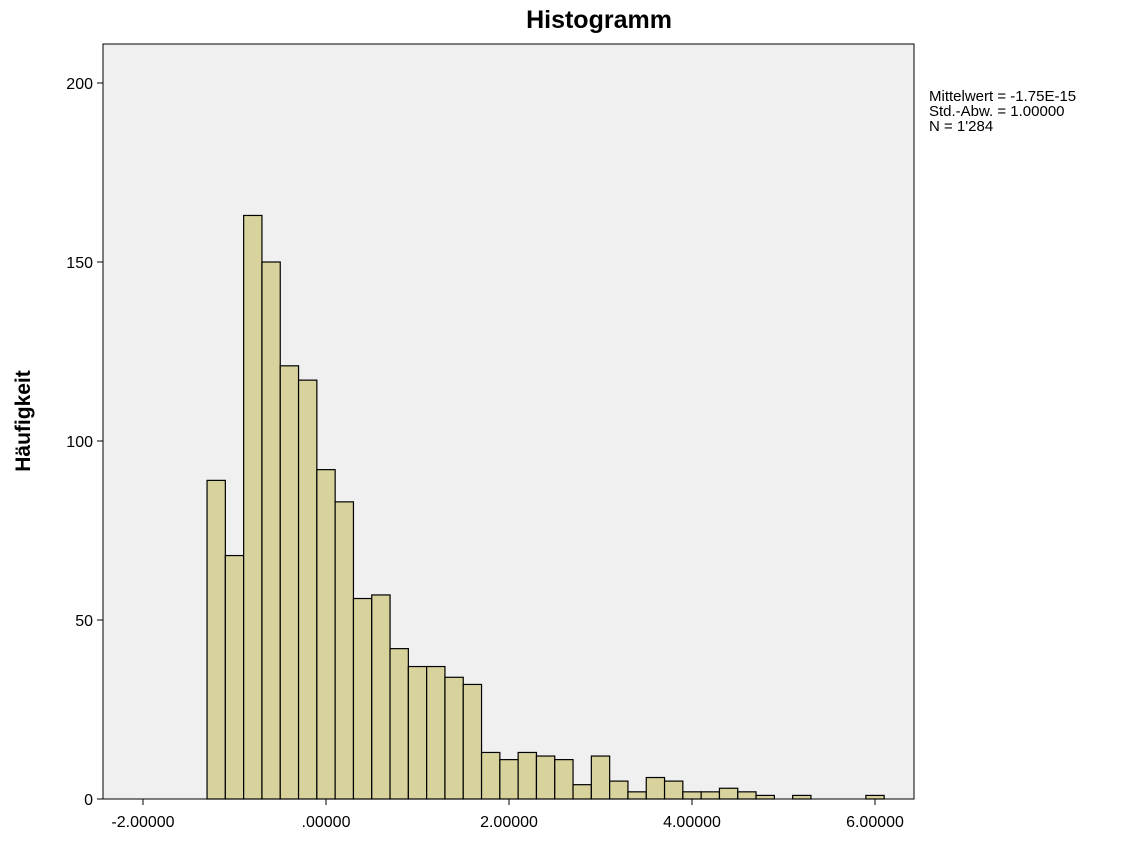 The width and height of the screenshot is (1142, 841). What do you see at coordinates (79, 84) in the screenshot?
I see `y-tick-label: 200` at bounding box center [79, 84].